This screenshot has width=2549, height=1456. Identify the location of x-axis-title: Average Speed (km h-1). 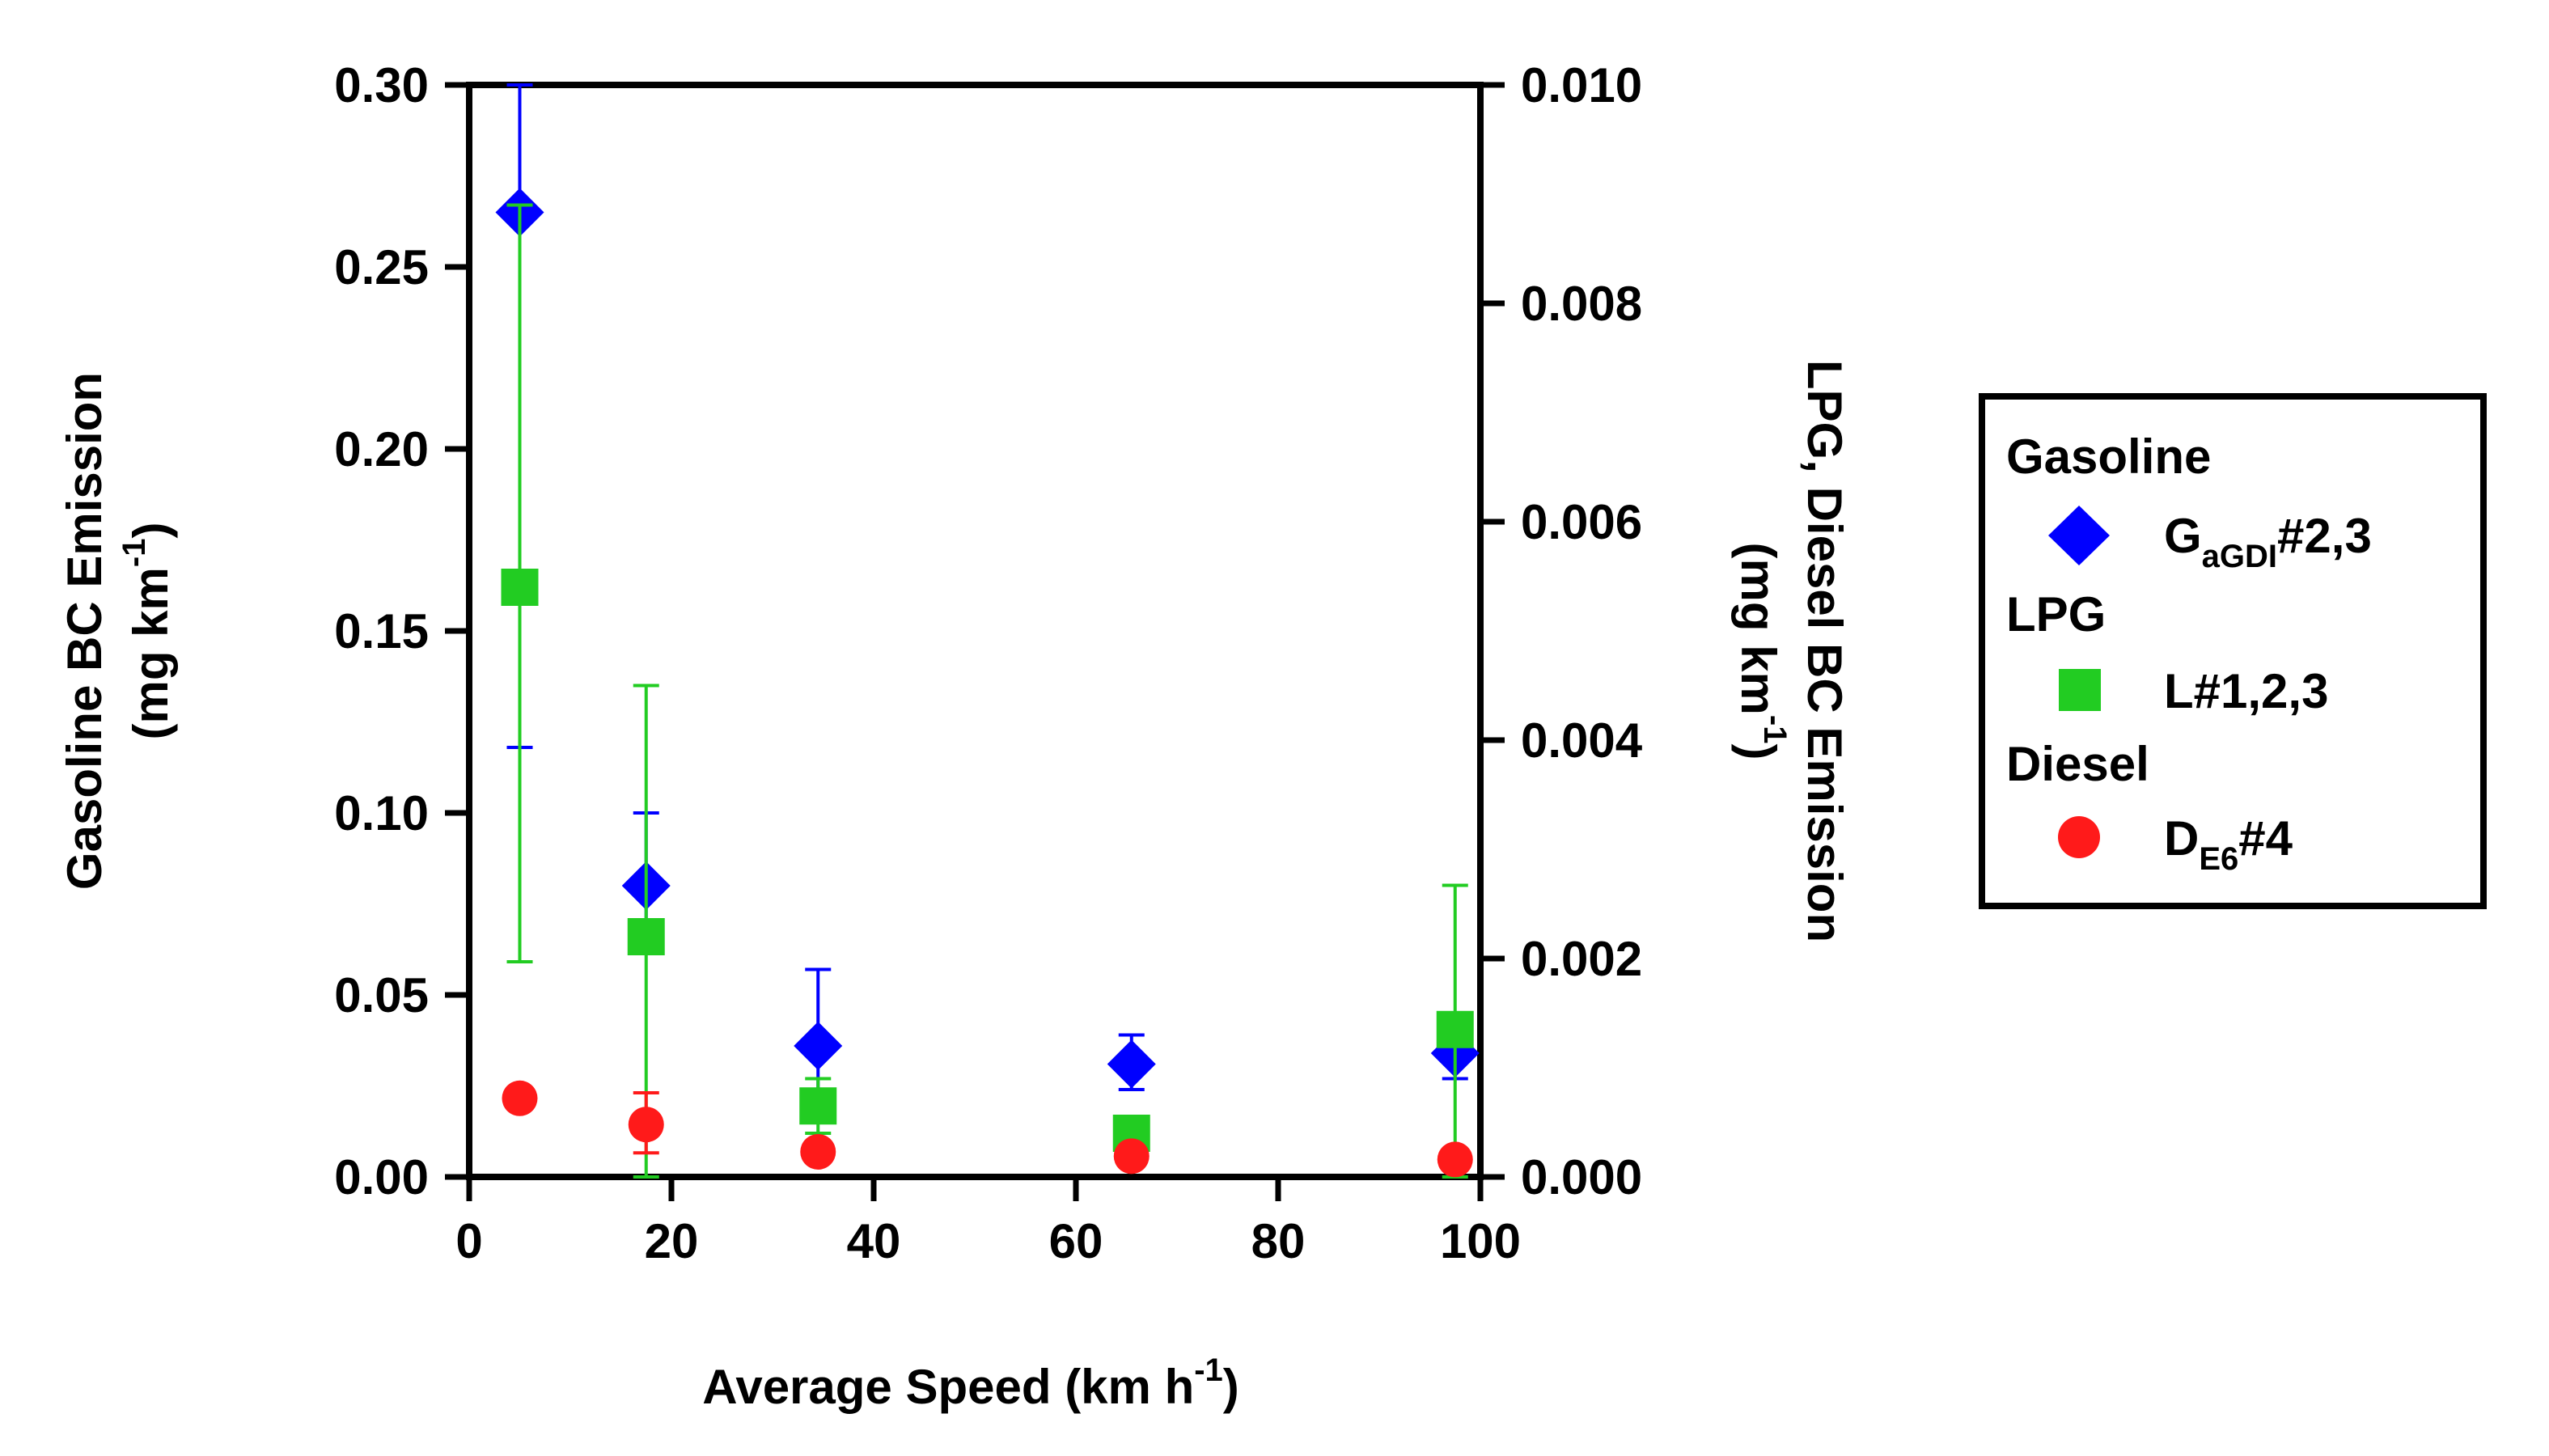
(970, 1383).